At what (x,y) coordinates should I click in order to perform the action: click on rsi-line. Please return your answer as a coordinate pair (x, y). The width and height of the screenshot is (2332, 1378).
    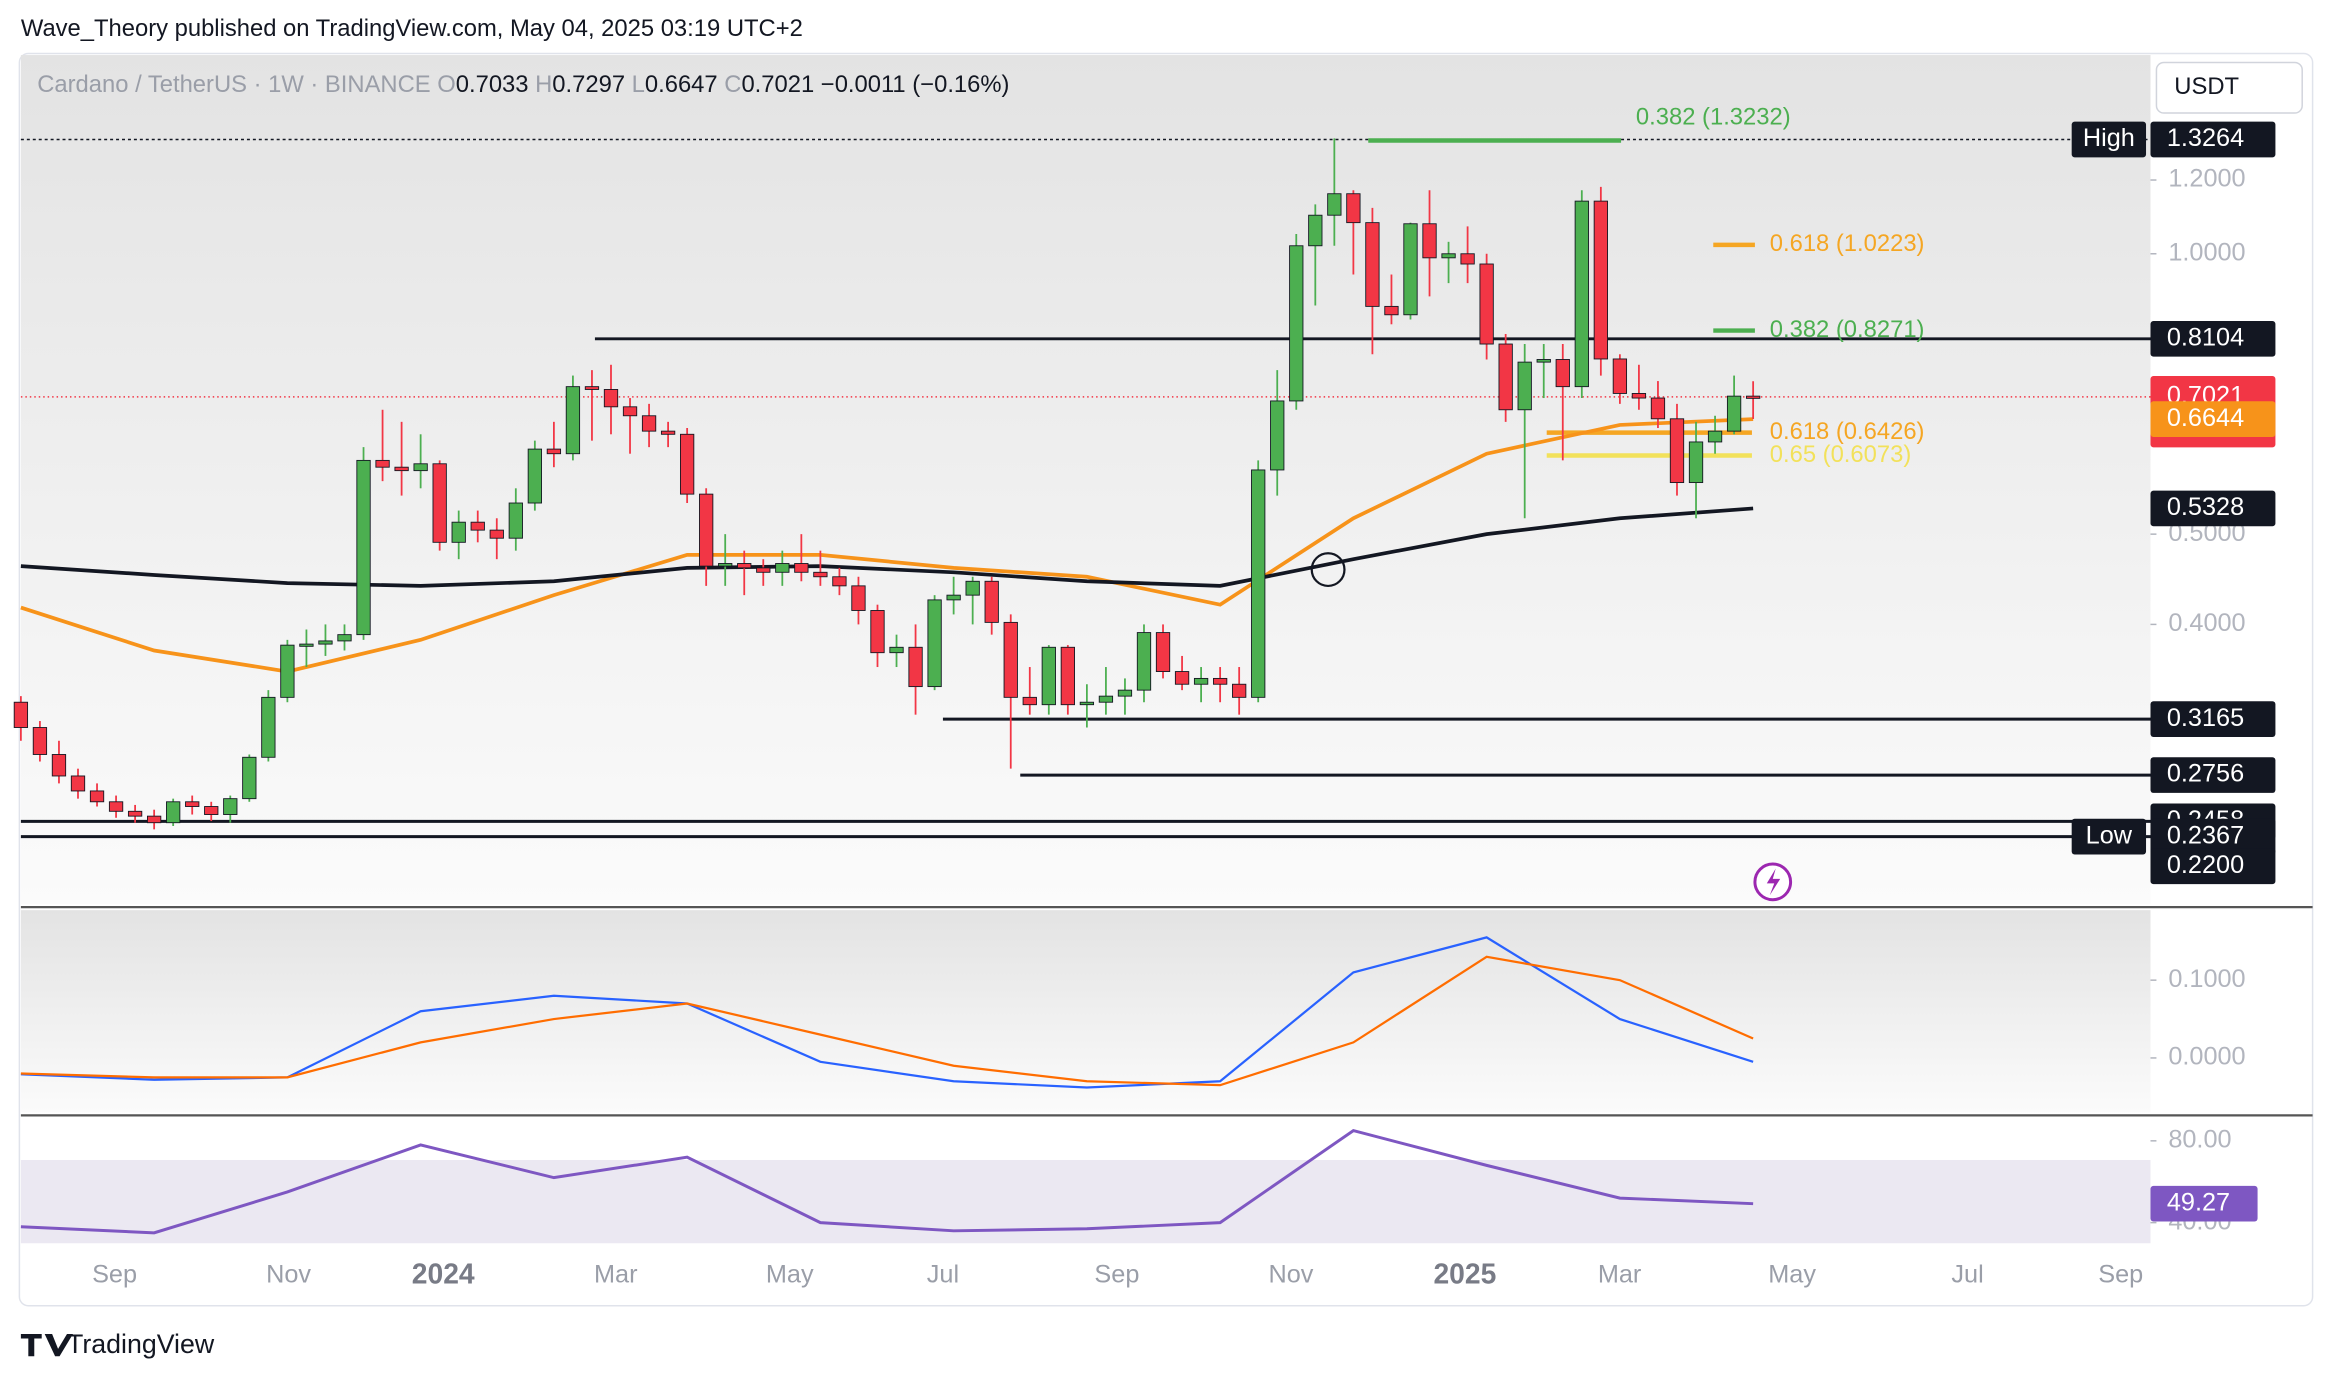
    Looking at the image, I should click on (887, 1182).